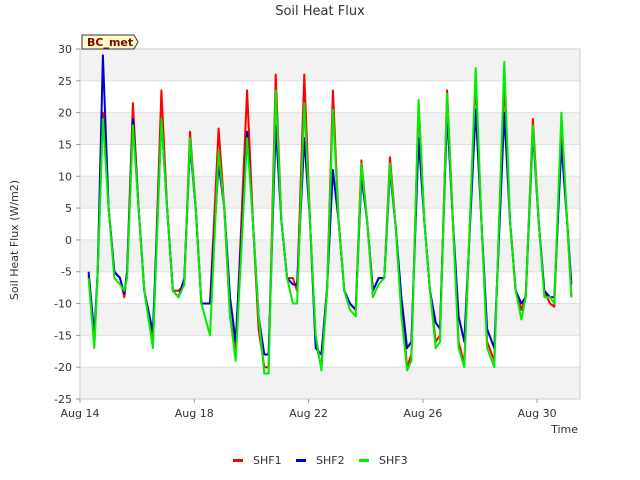 The image size is (640, 480). I want to click on x-tick-label: Aug 26, so click(422, 413).